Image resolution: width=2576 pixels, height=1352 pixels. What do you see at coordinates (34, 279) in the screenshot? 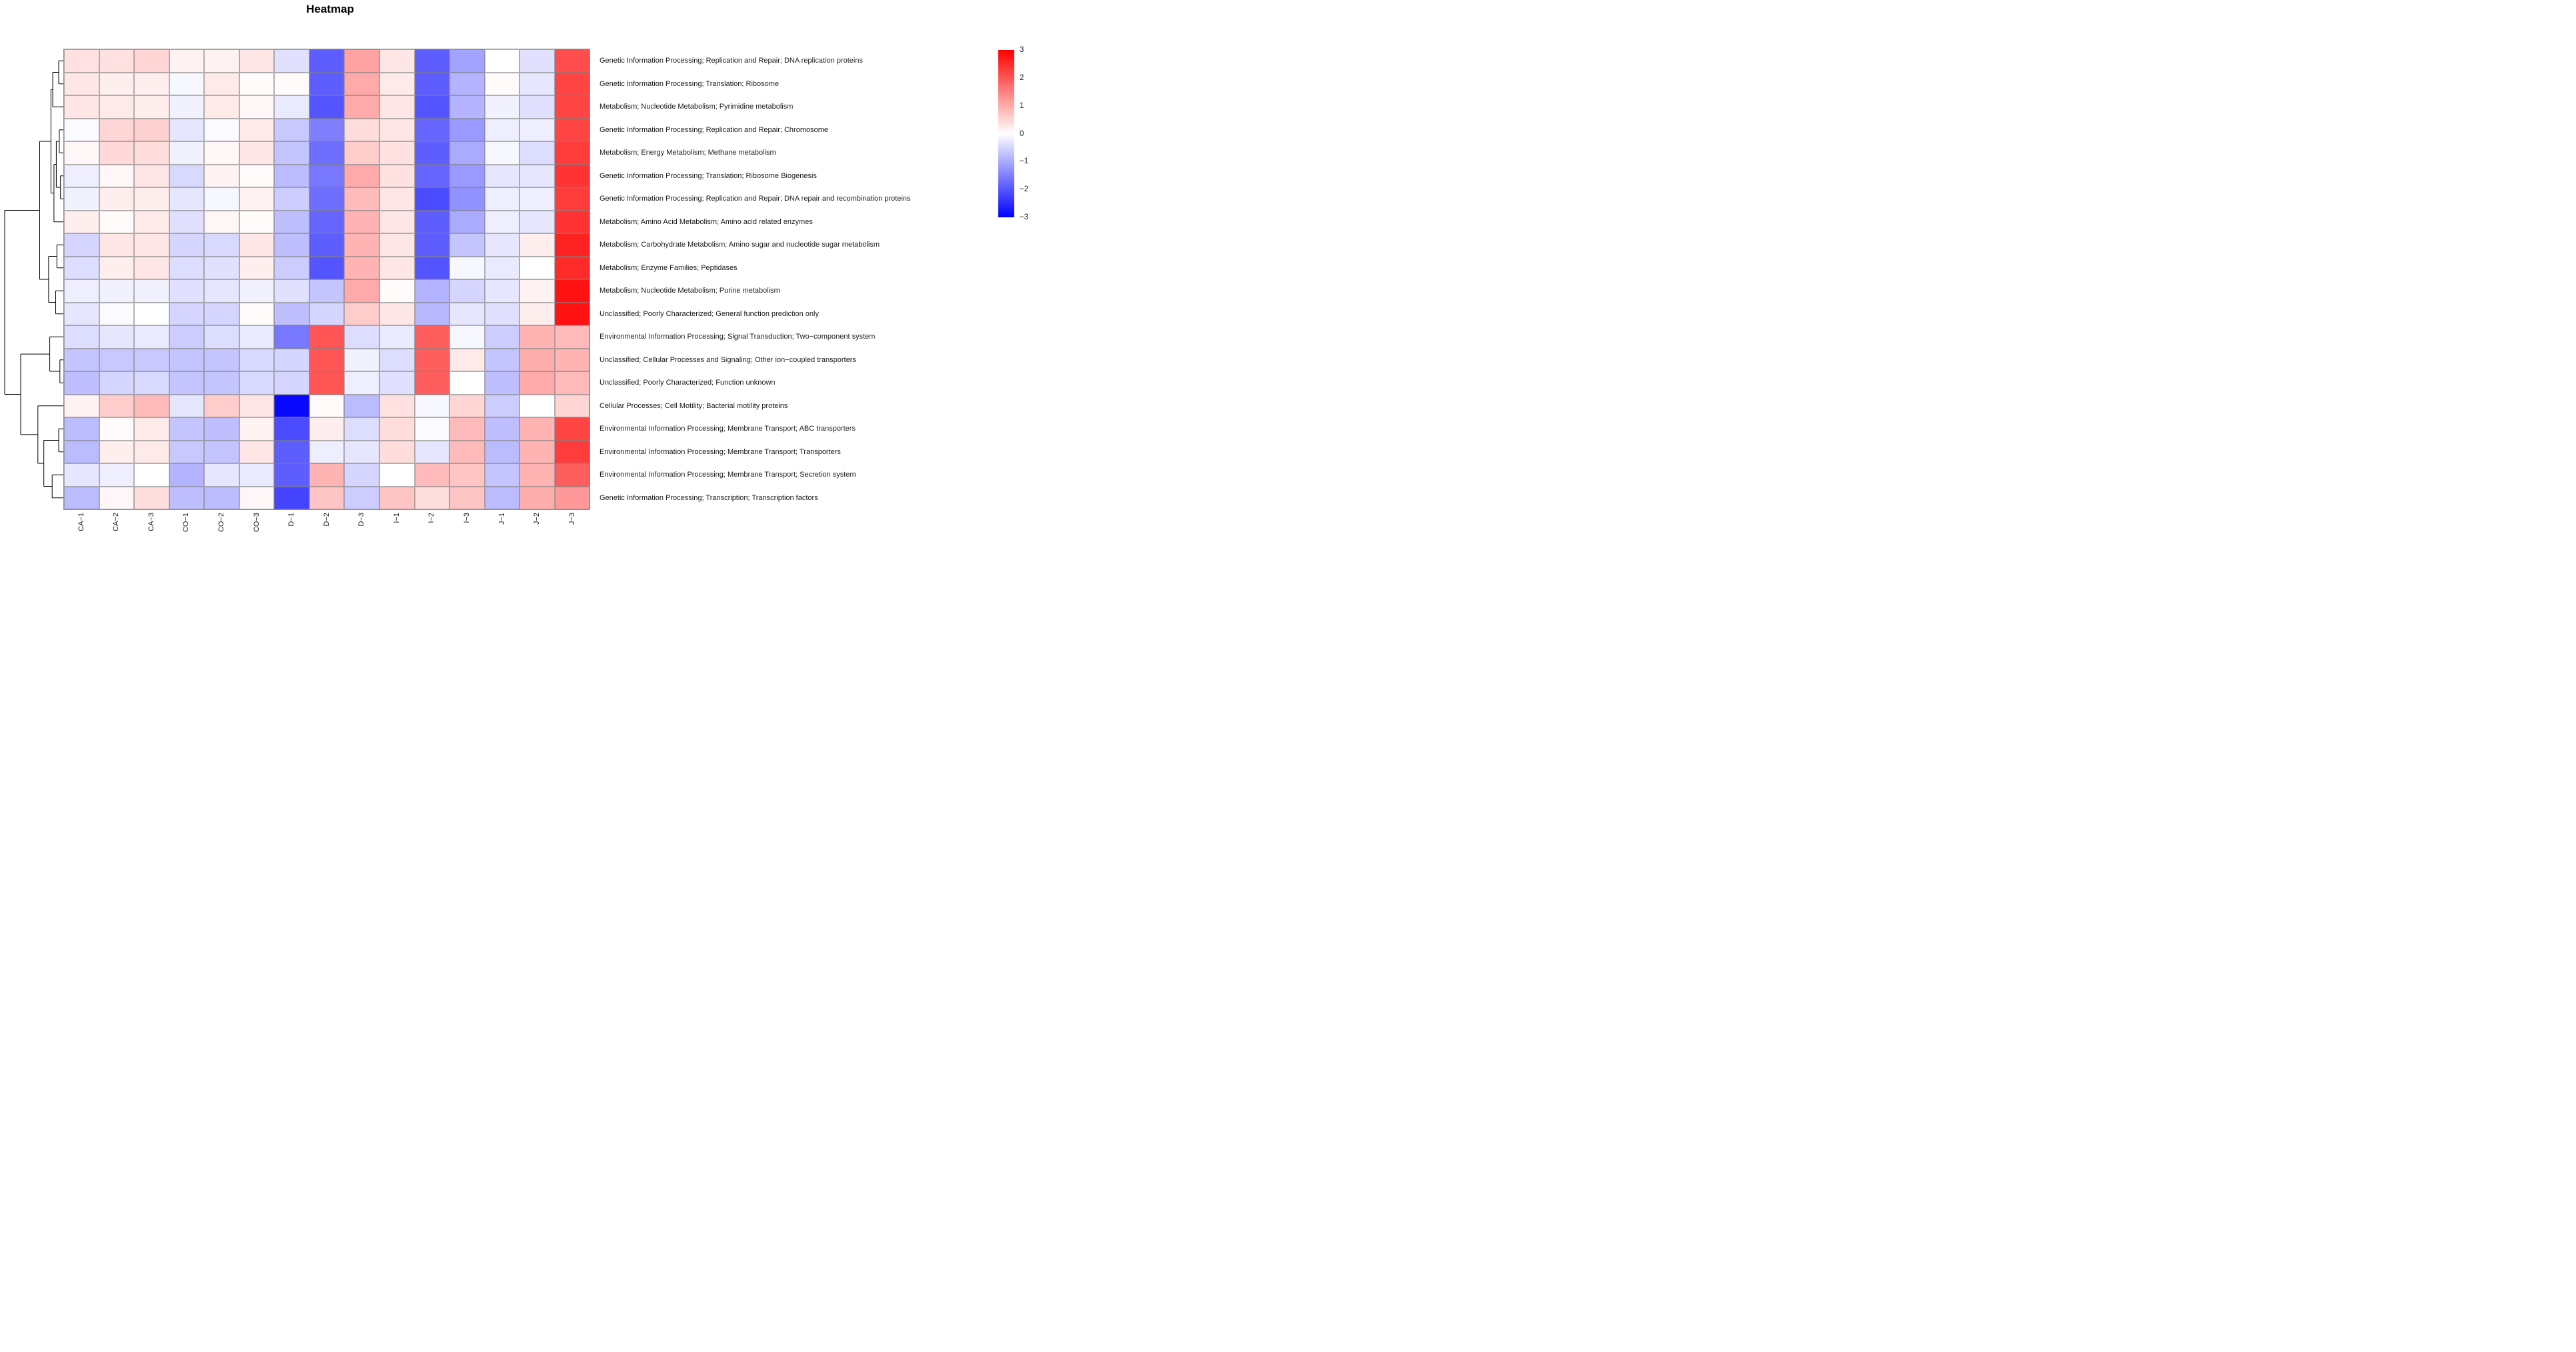
I see `dendrogram-lines` at bounding box center [34, 279].